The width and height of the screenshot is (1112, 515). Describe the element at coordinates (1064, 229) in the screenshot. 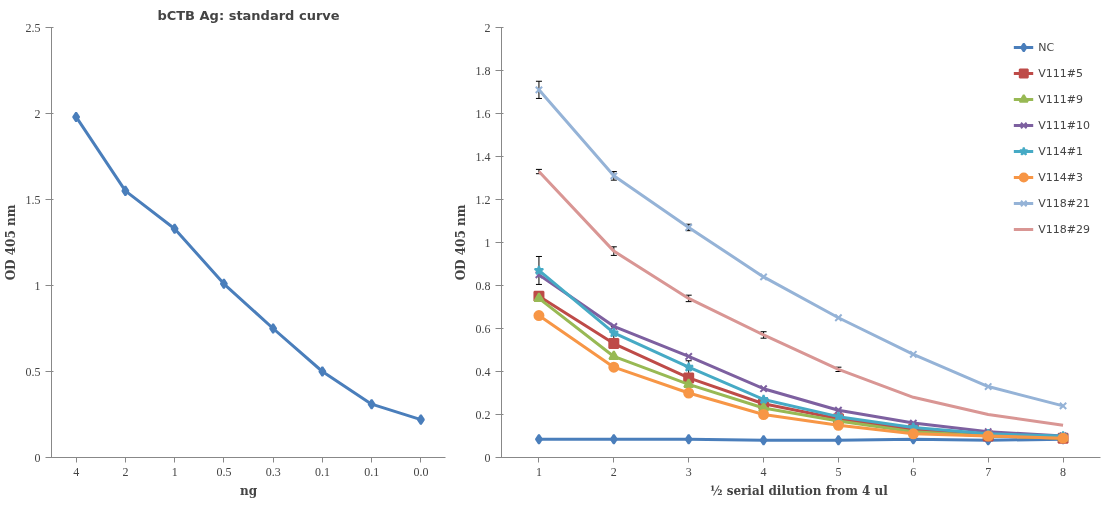

I see `legend-label: V118#29` at that location.